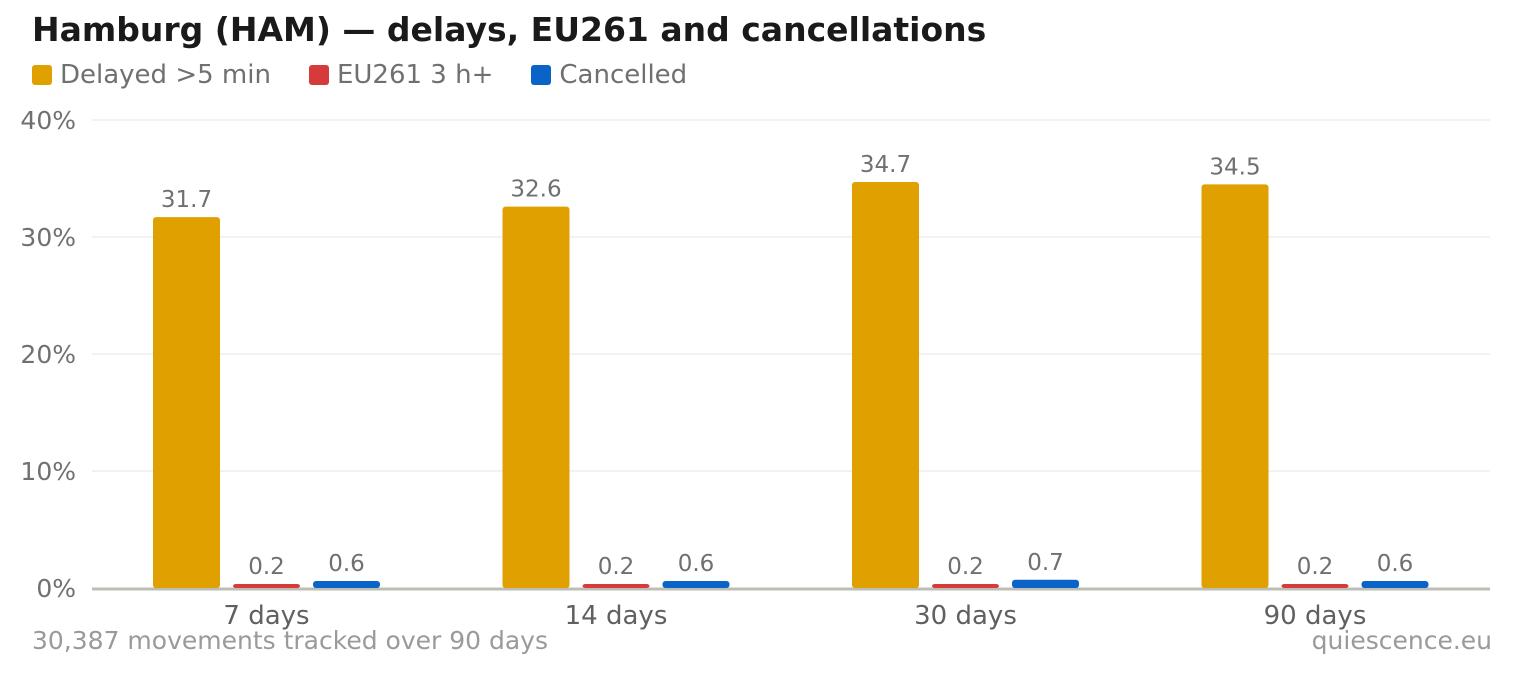  Describe the element at coordinates (1045, 563) in the screenshot. I see `data-label: 0.7` at that location.